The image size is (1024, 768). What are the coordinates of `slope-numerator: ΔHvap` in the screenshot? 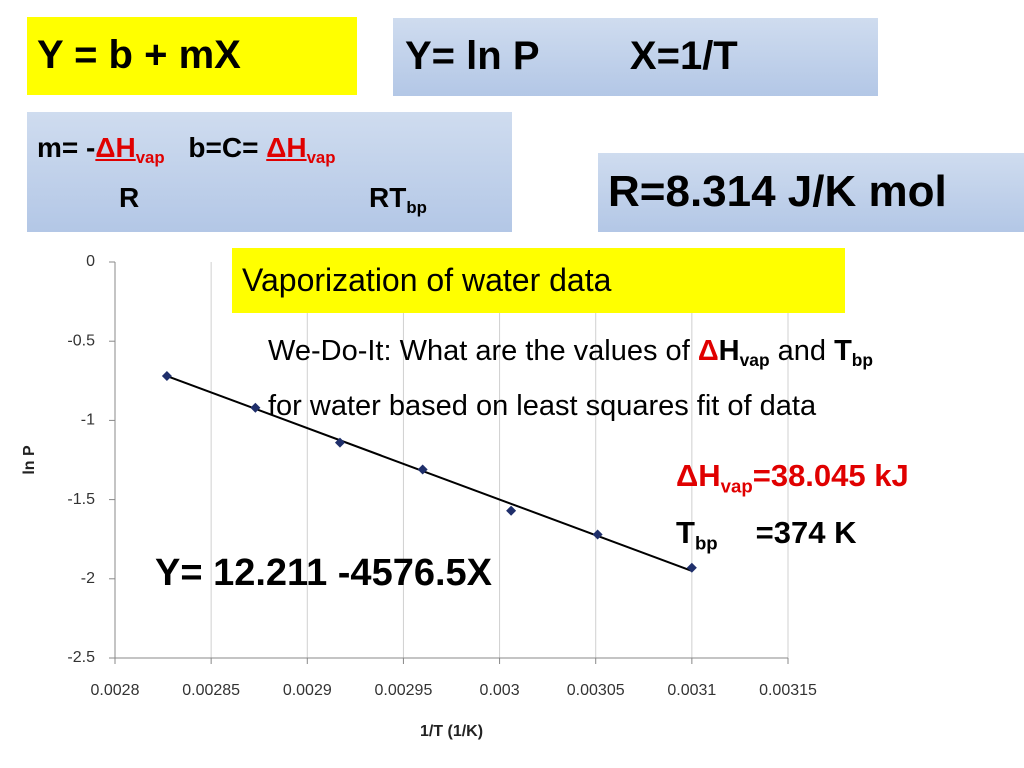 It's located at (129, 149).